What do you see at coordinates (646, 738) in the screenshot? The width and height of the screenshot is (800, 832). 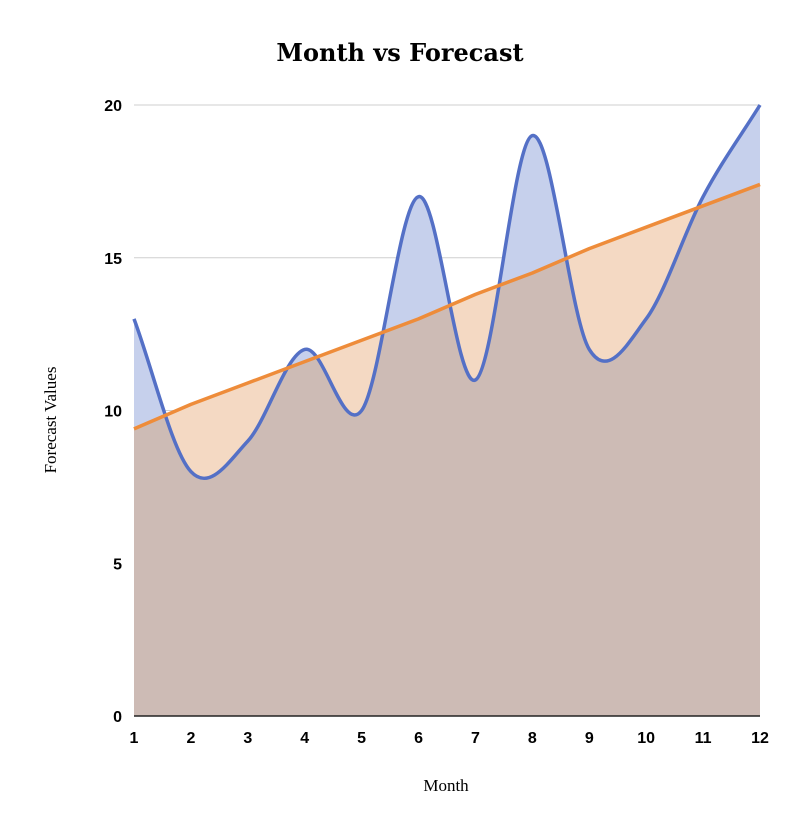 I see `x-tick-label: 10` at bounding box center [646, 738].